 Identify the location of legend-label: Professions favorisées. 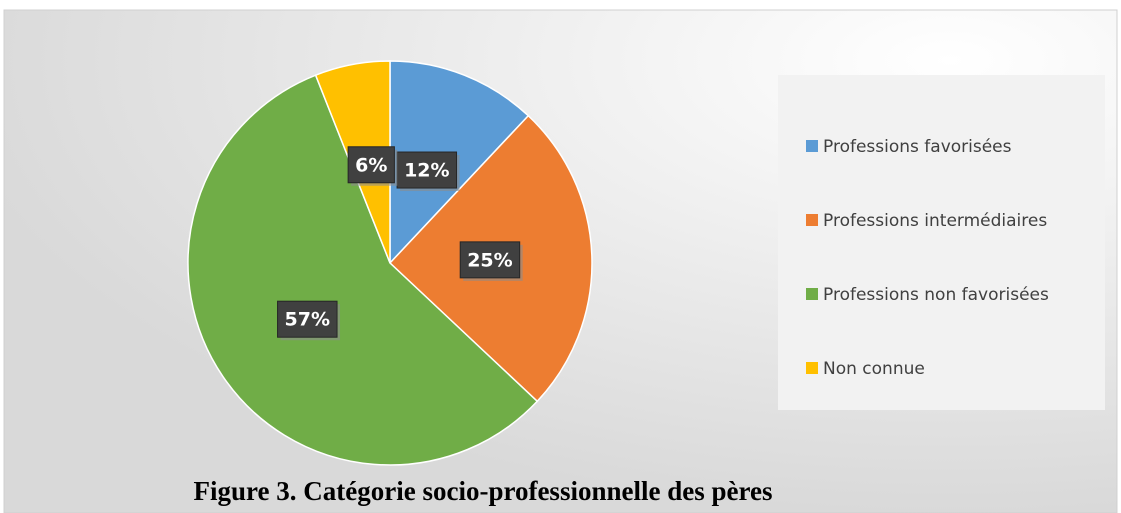
(917, 147).